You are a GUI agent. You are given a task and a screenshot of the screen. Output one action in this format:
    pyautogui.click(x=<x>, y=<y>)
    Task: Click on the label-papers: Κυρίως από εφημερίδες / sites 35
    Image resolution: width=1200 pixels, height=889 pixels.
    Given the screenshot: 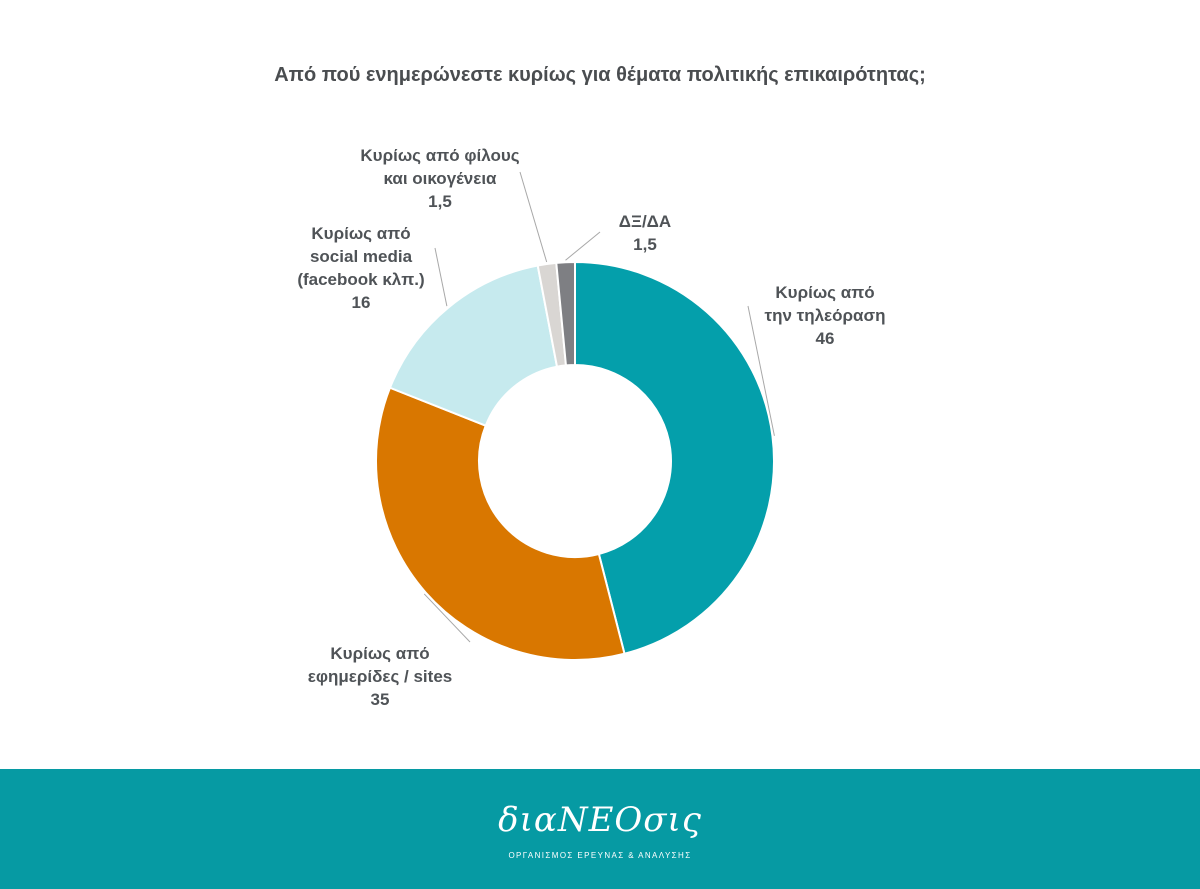 What is the action you would take?
    pyautogui.click(x=380, y=676)
    